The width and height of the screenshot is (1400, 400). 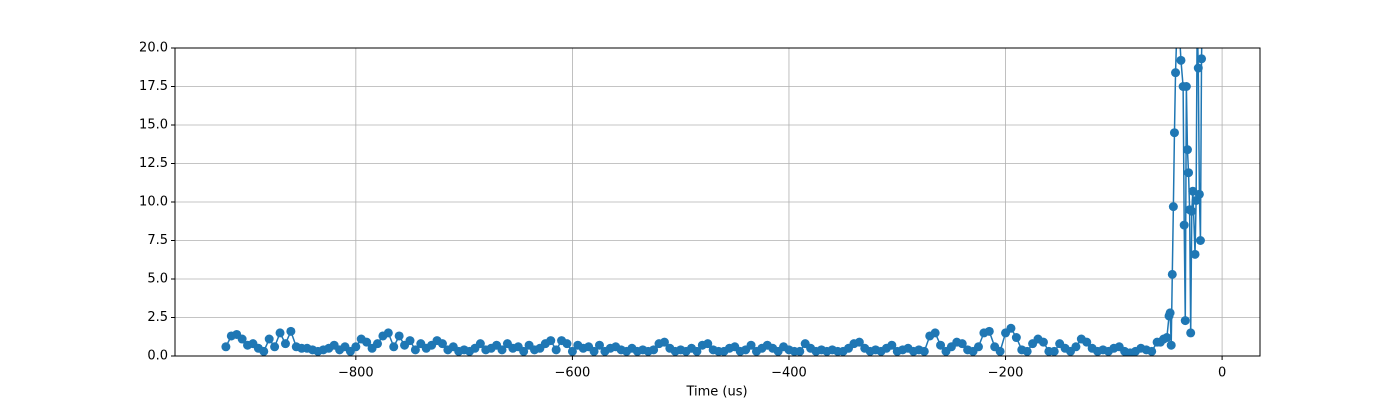 What do you see at coordinates (716, 392) in the screenshot?
I see `x-axis-label: Time (us)` at bounding box center [716, 392].